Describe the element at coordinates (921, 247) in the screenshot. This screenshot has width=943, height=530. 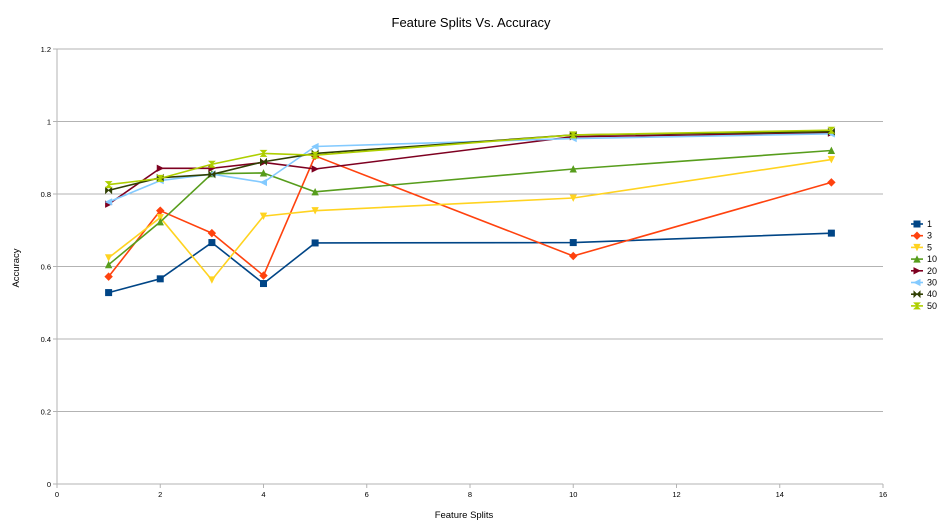
I see `legend-item-5: 5` at that location.